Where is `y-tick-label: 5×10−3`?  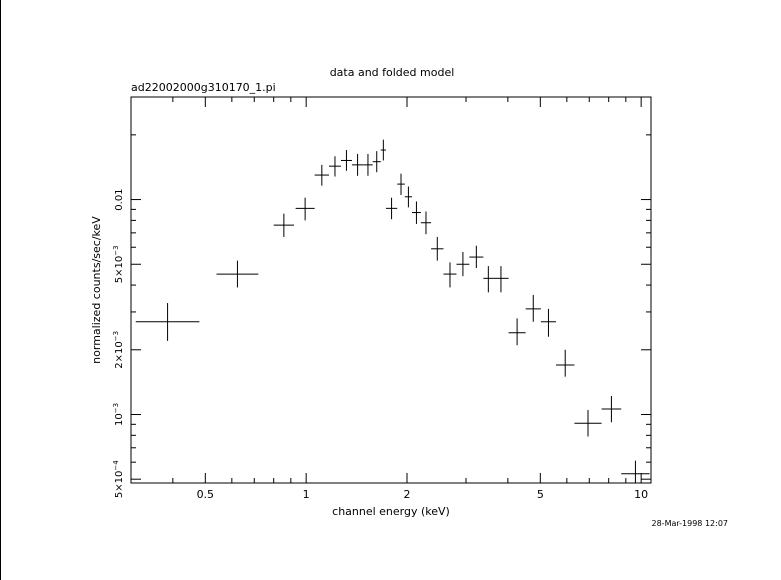
y-tick-label: 5×10−3 is located at coordinates (118, 264).